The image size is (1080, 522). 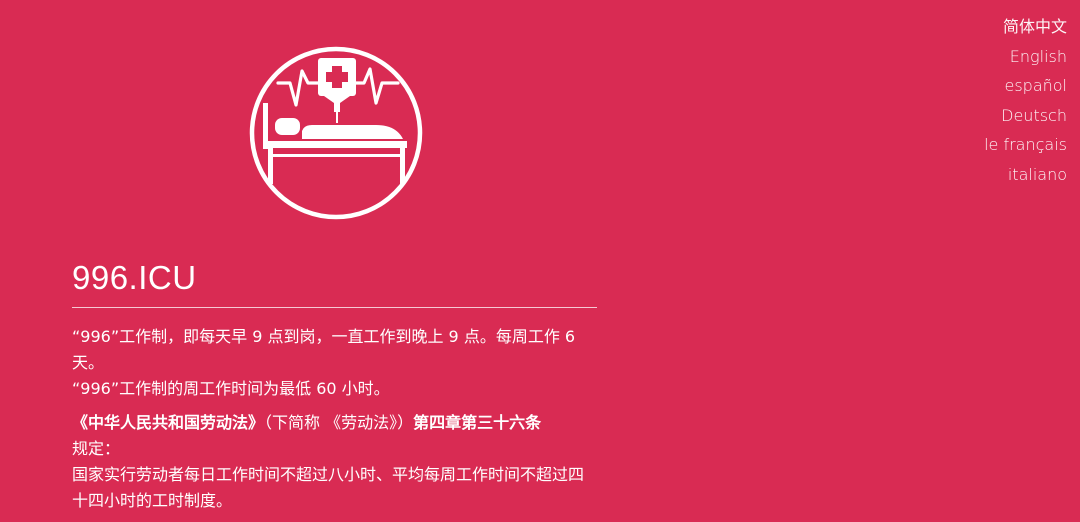 What do you see at coordinates (1034, 115) in the screenshot?
I see `lang-link-de: Deutsch` at bounding box center [1034, 115].